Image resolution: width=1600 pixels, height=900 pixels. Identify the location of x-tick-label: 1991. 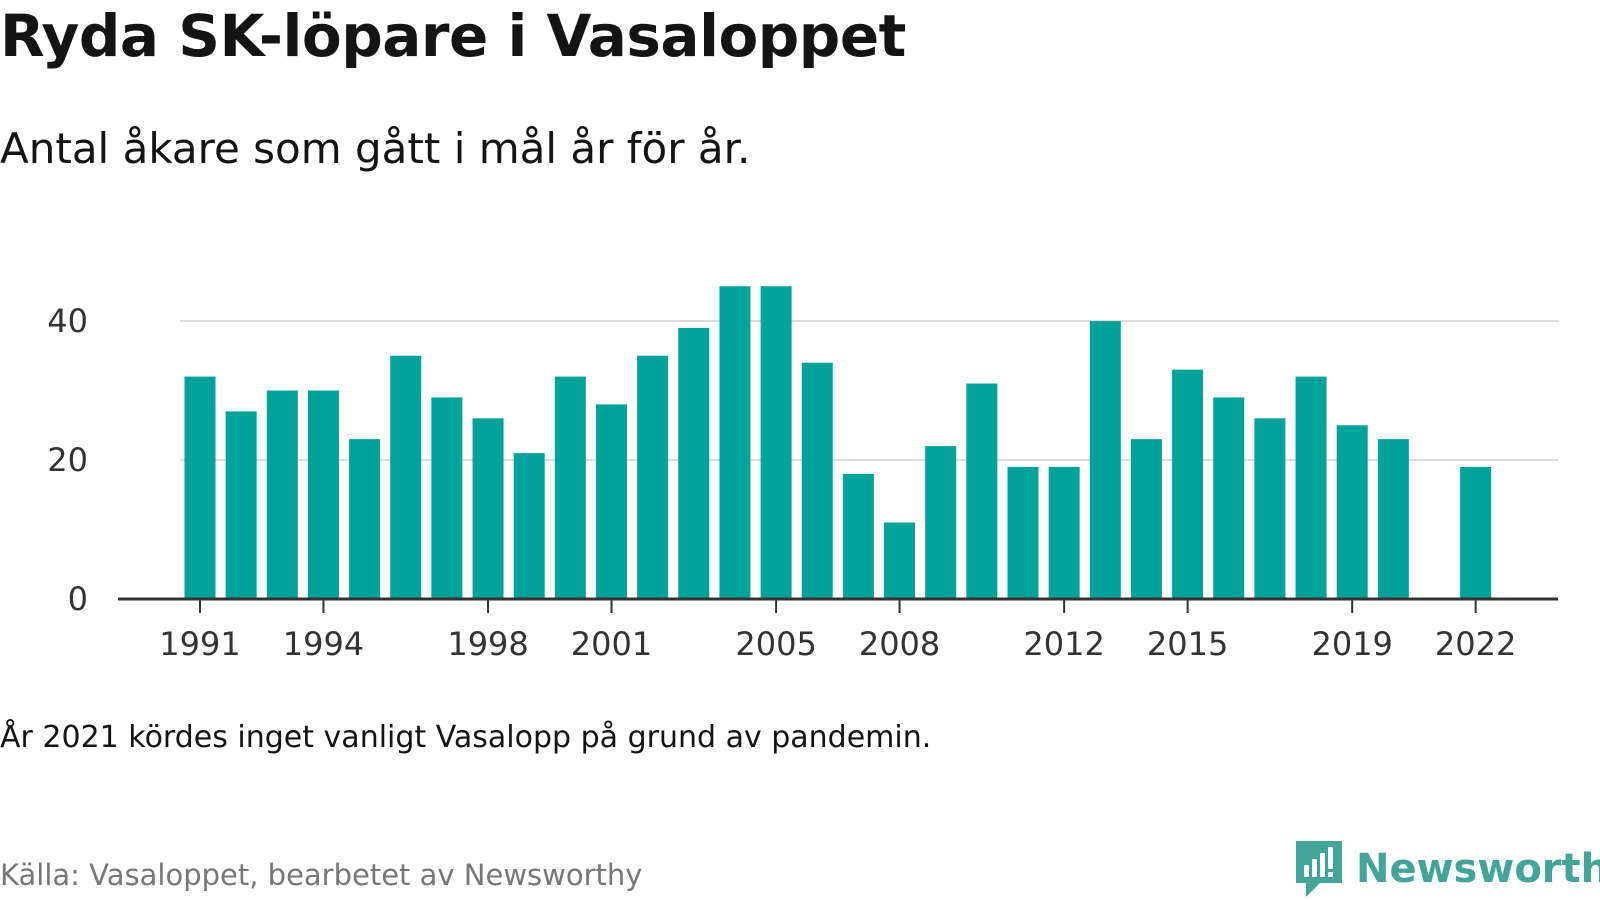
(199, 644).